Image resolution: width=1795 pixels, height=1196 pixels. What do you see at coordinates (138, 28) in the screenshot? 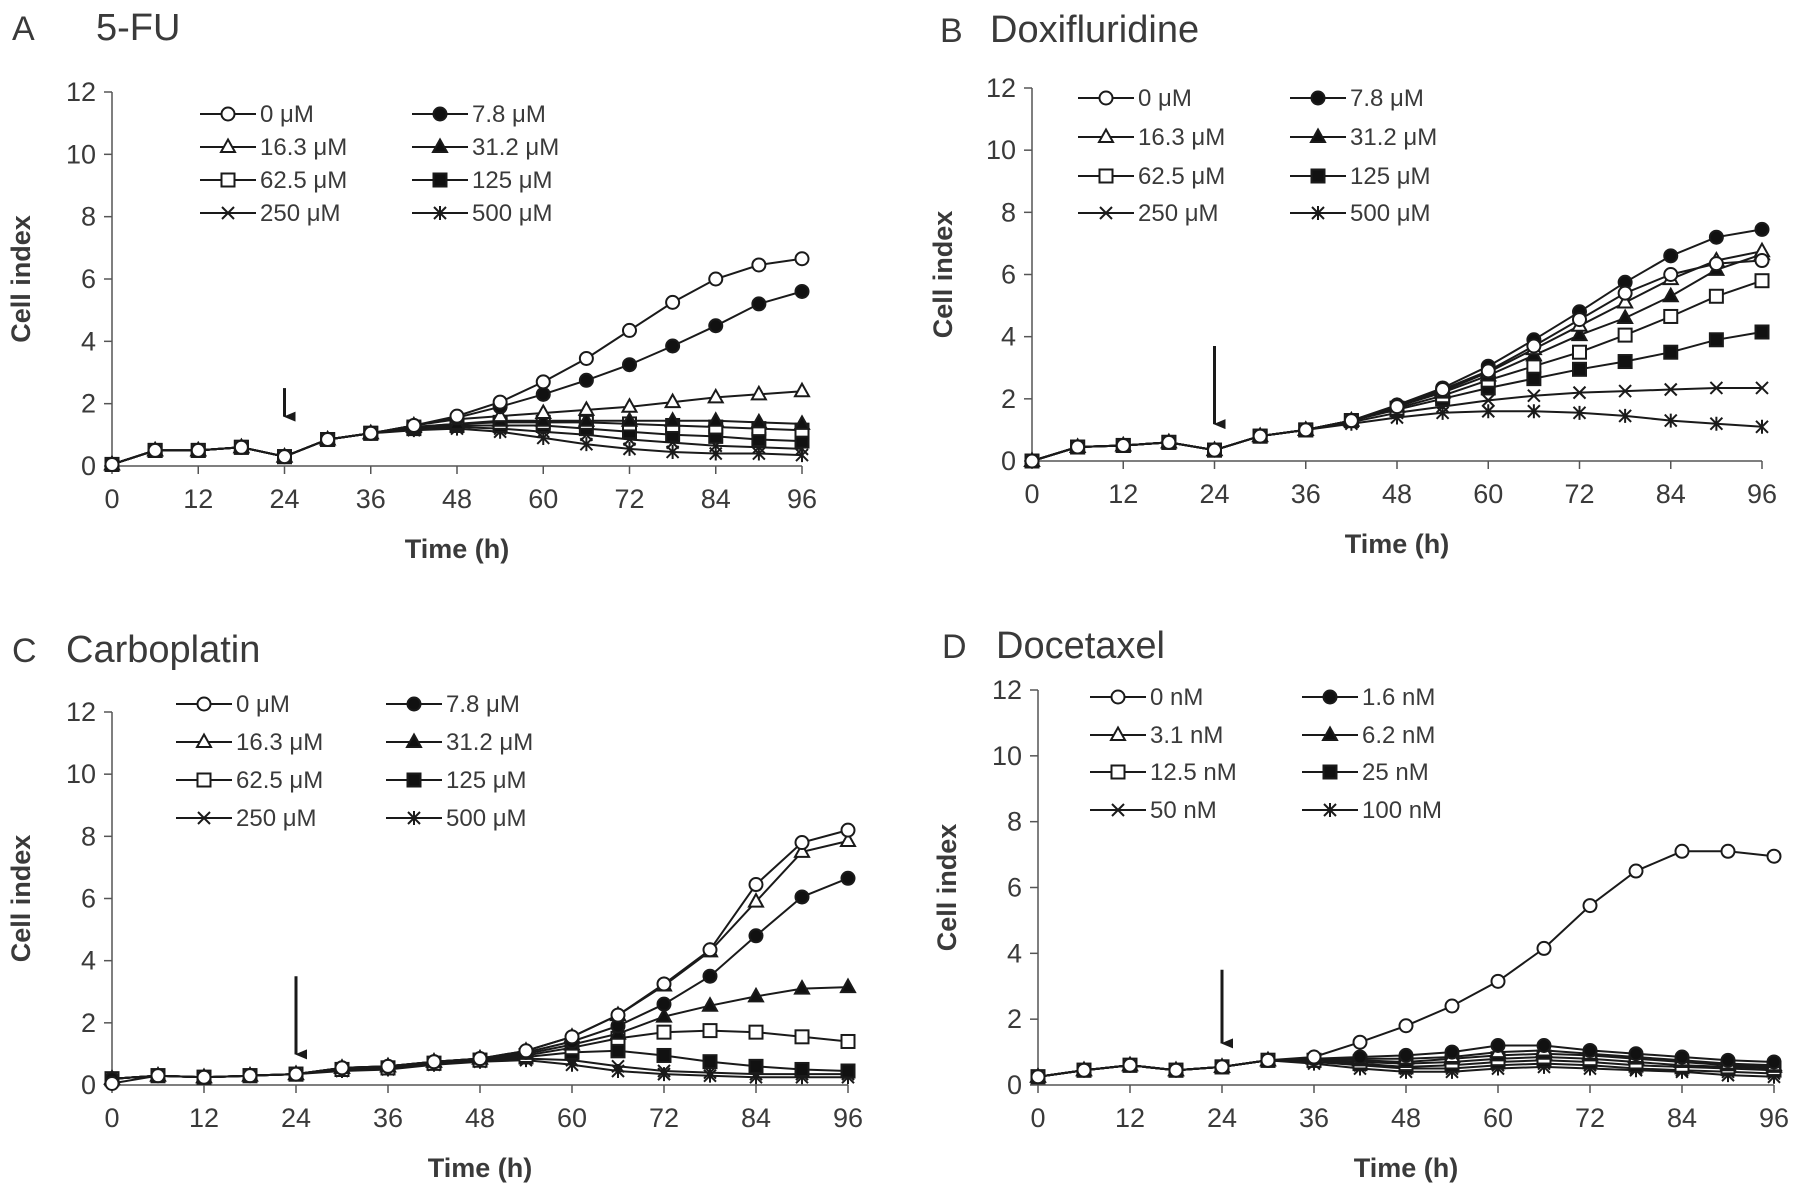
I see `panel-title: 5-FU` at bounding box center [138, 28].